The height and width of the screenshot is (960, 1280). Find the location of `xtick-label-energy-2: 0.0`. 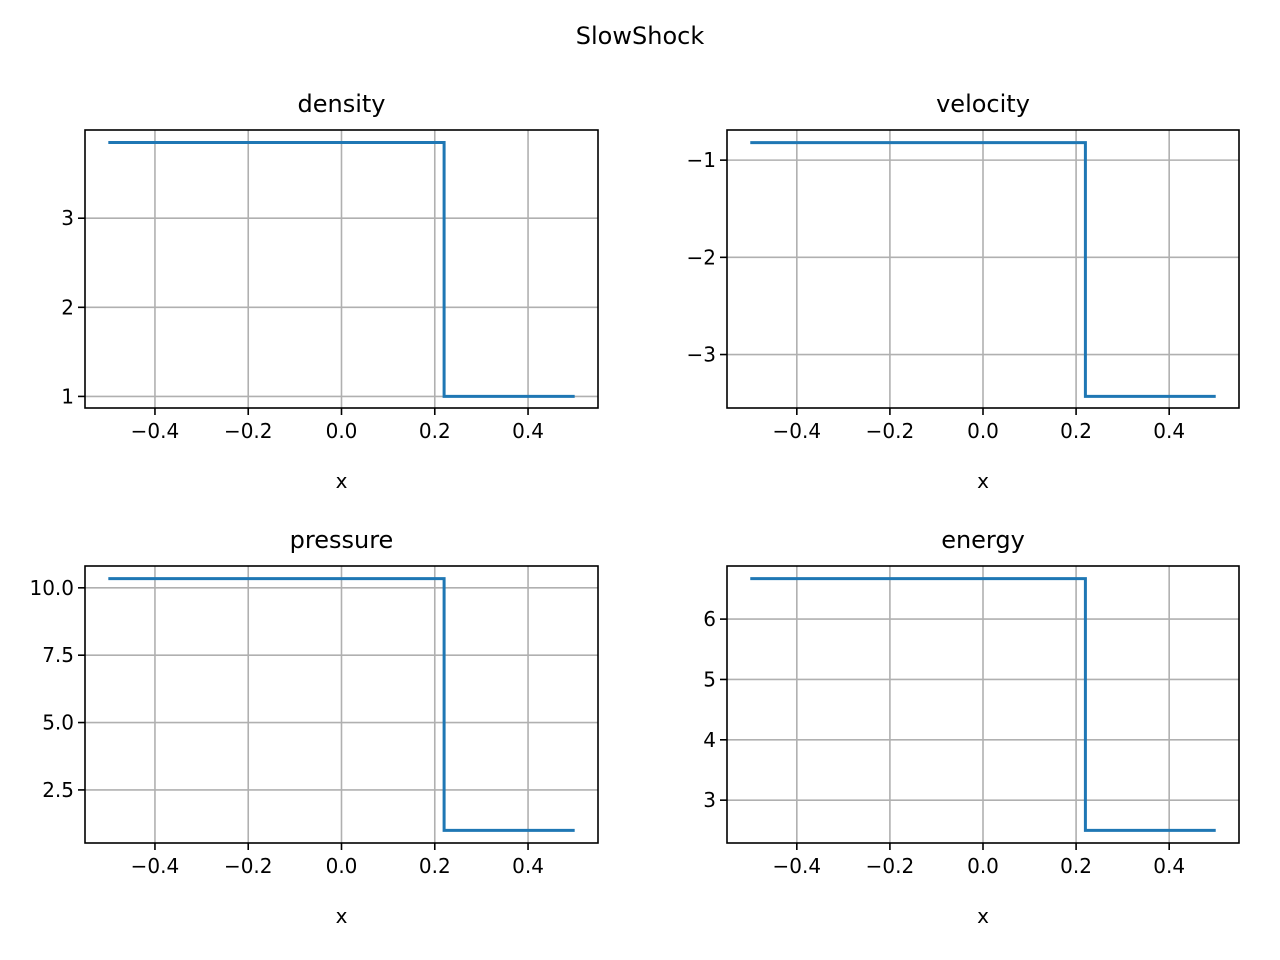

xtick-label-energy-2: 0.0 is located at coordinates (983, 866).